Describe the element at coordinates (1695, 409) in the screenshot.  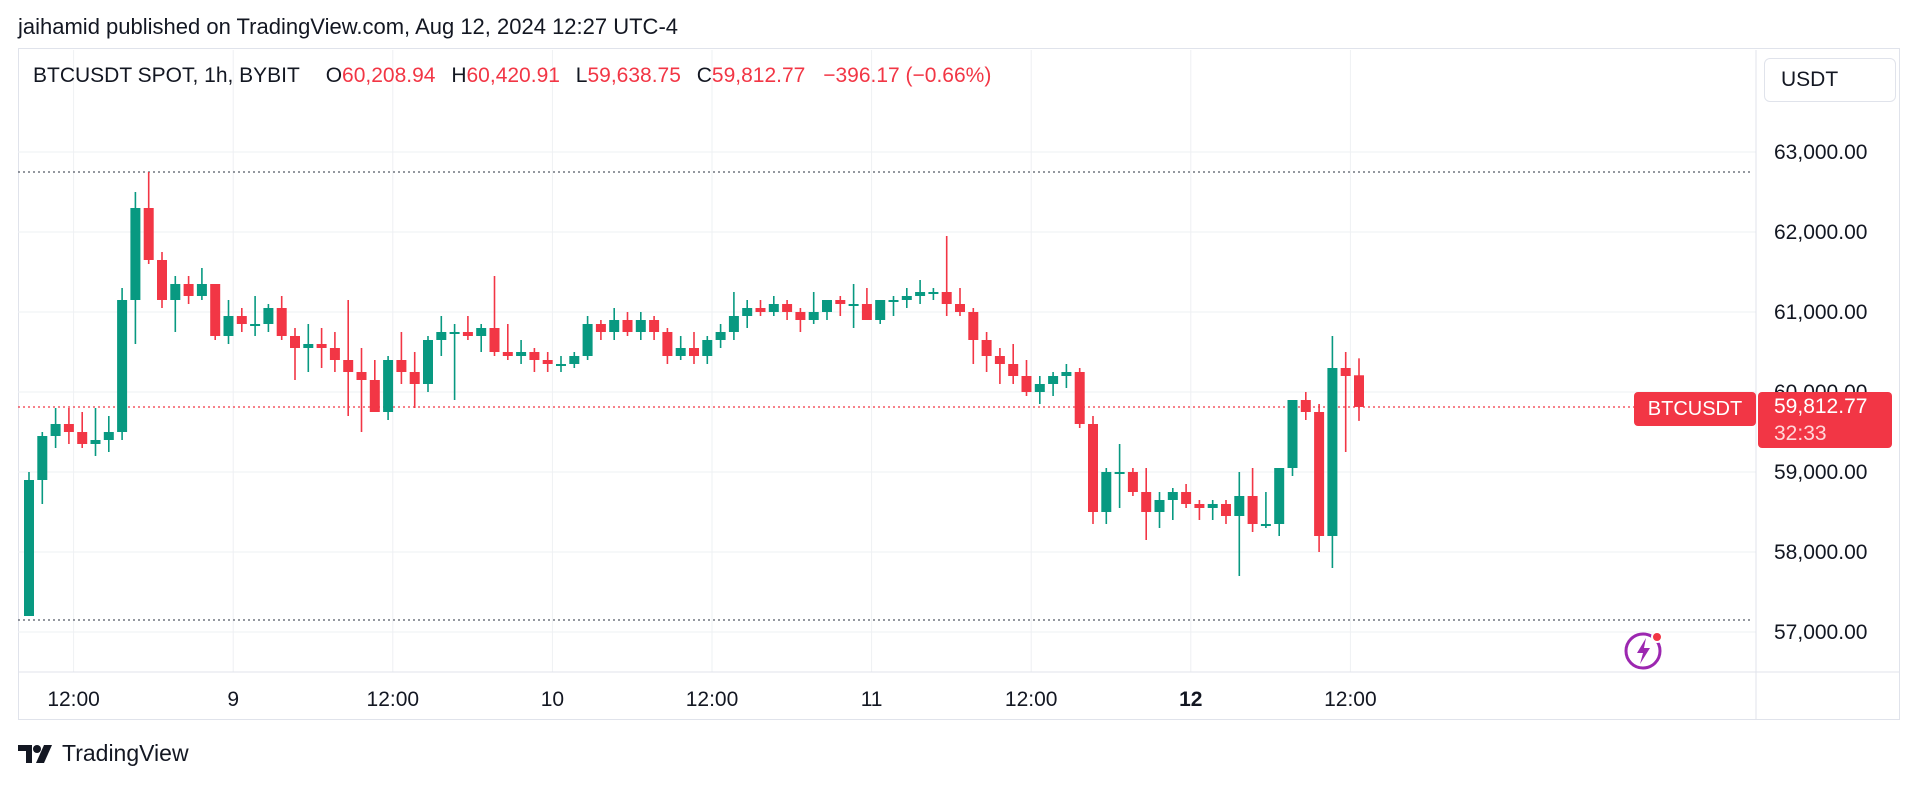
I see `last-price-symbol-badge: BTCUSDT` at that location.